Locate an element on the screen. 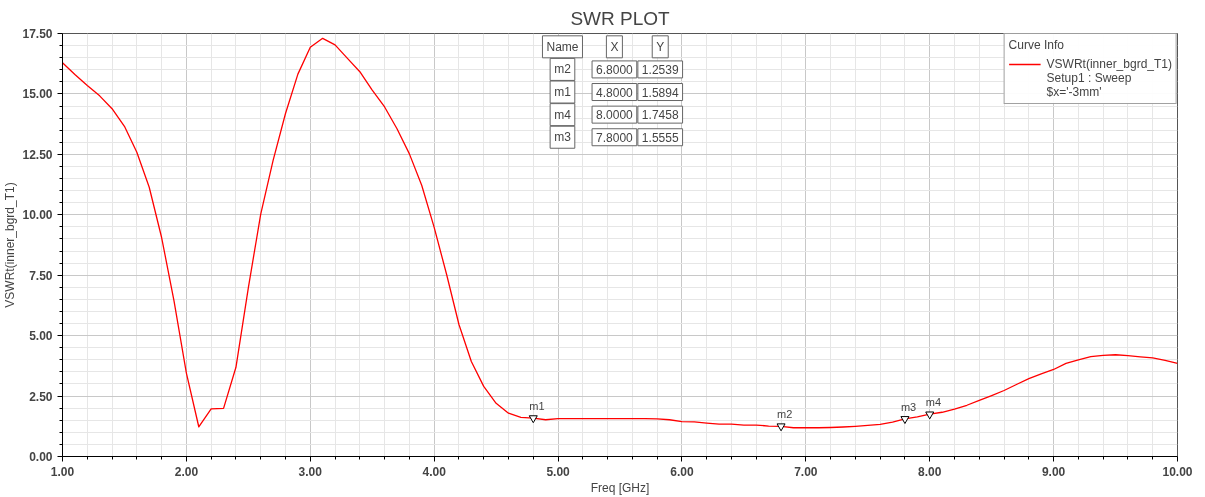 The height and width of the screenshot is (497, 1205). y-tick-label: 17.50 is located at coordinates (37, 34).